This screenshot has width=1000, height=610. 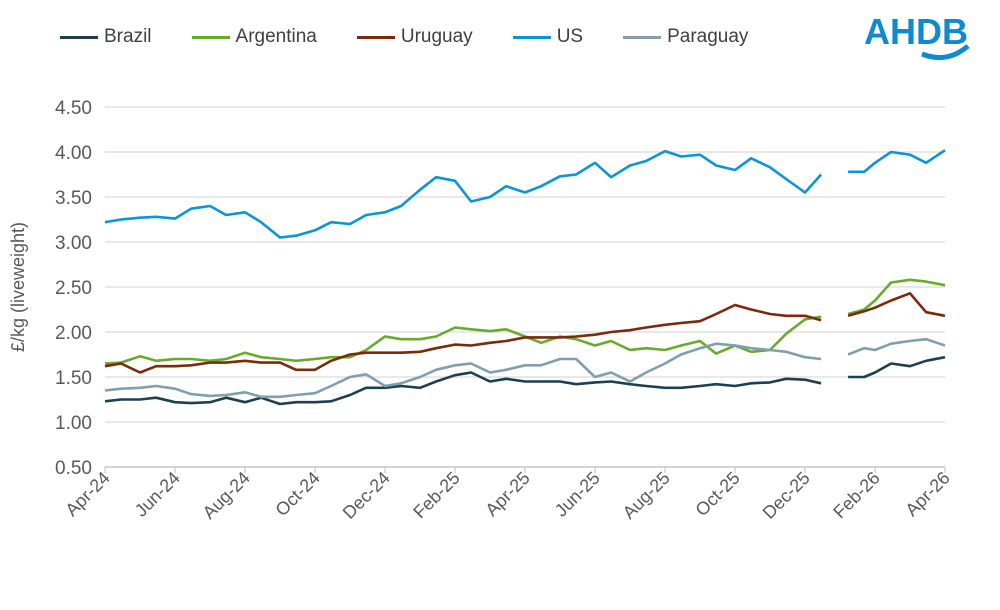 I want to click on ahdb-logo: AHDB, so click(x=917, y=36).